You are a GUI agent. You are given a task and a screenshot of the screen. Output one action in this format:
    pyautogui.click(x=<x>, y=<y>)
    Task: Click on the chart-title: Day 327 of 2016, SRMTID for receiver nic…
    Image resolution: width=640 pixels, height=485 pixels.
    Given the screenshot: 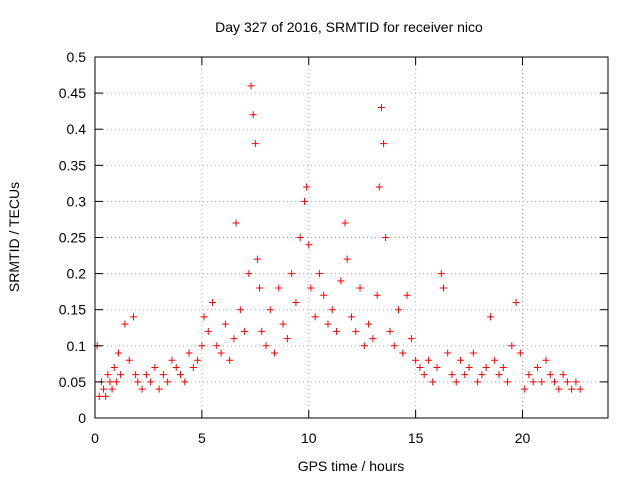 What is the action you would take?
    pyautogui.click(x=349, y=27)
    